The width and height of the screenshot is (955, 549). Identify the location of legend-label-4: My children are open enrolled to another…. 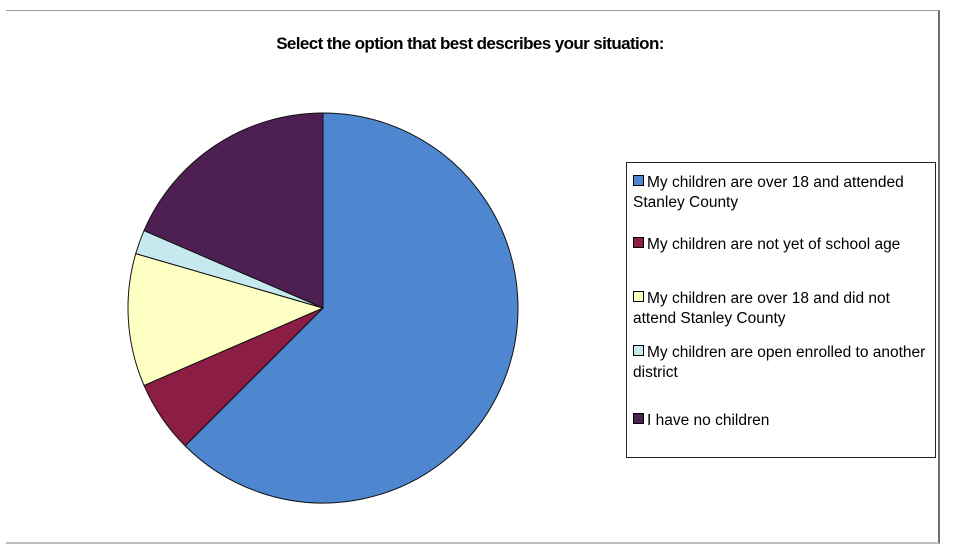
(779, 362).